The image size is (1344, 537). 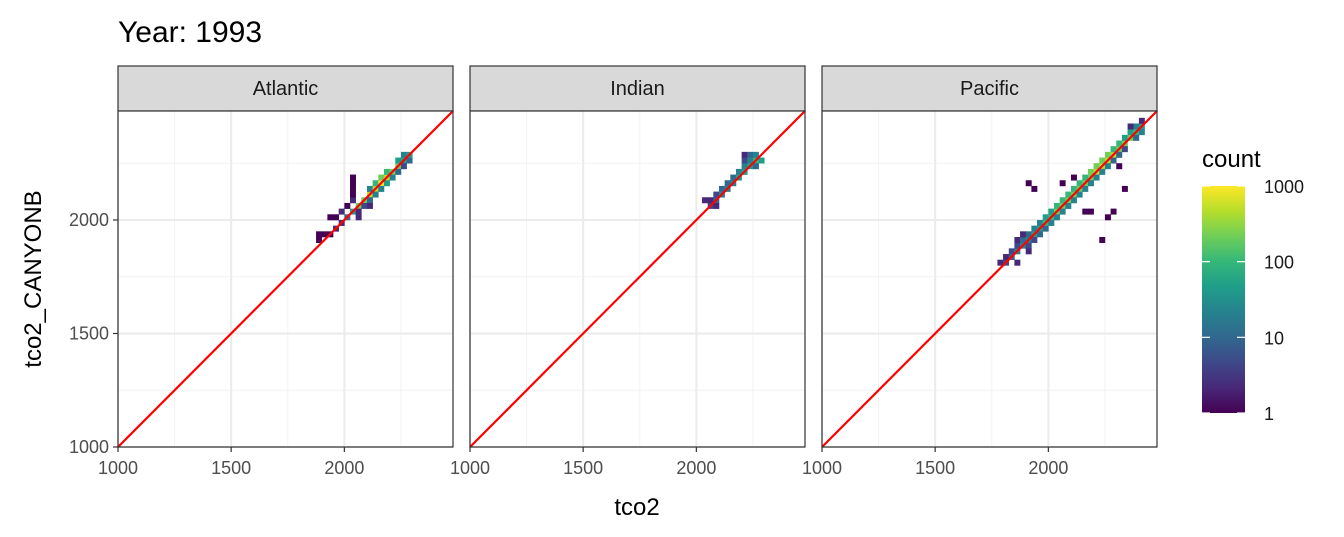 What do you see at coordinates (1269, 414) in the screenshot?
I see `legend-tick-label: 1` at bounding box center [1269, 414].